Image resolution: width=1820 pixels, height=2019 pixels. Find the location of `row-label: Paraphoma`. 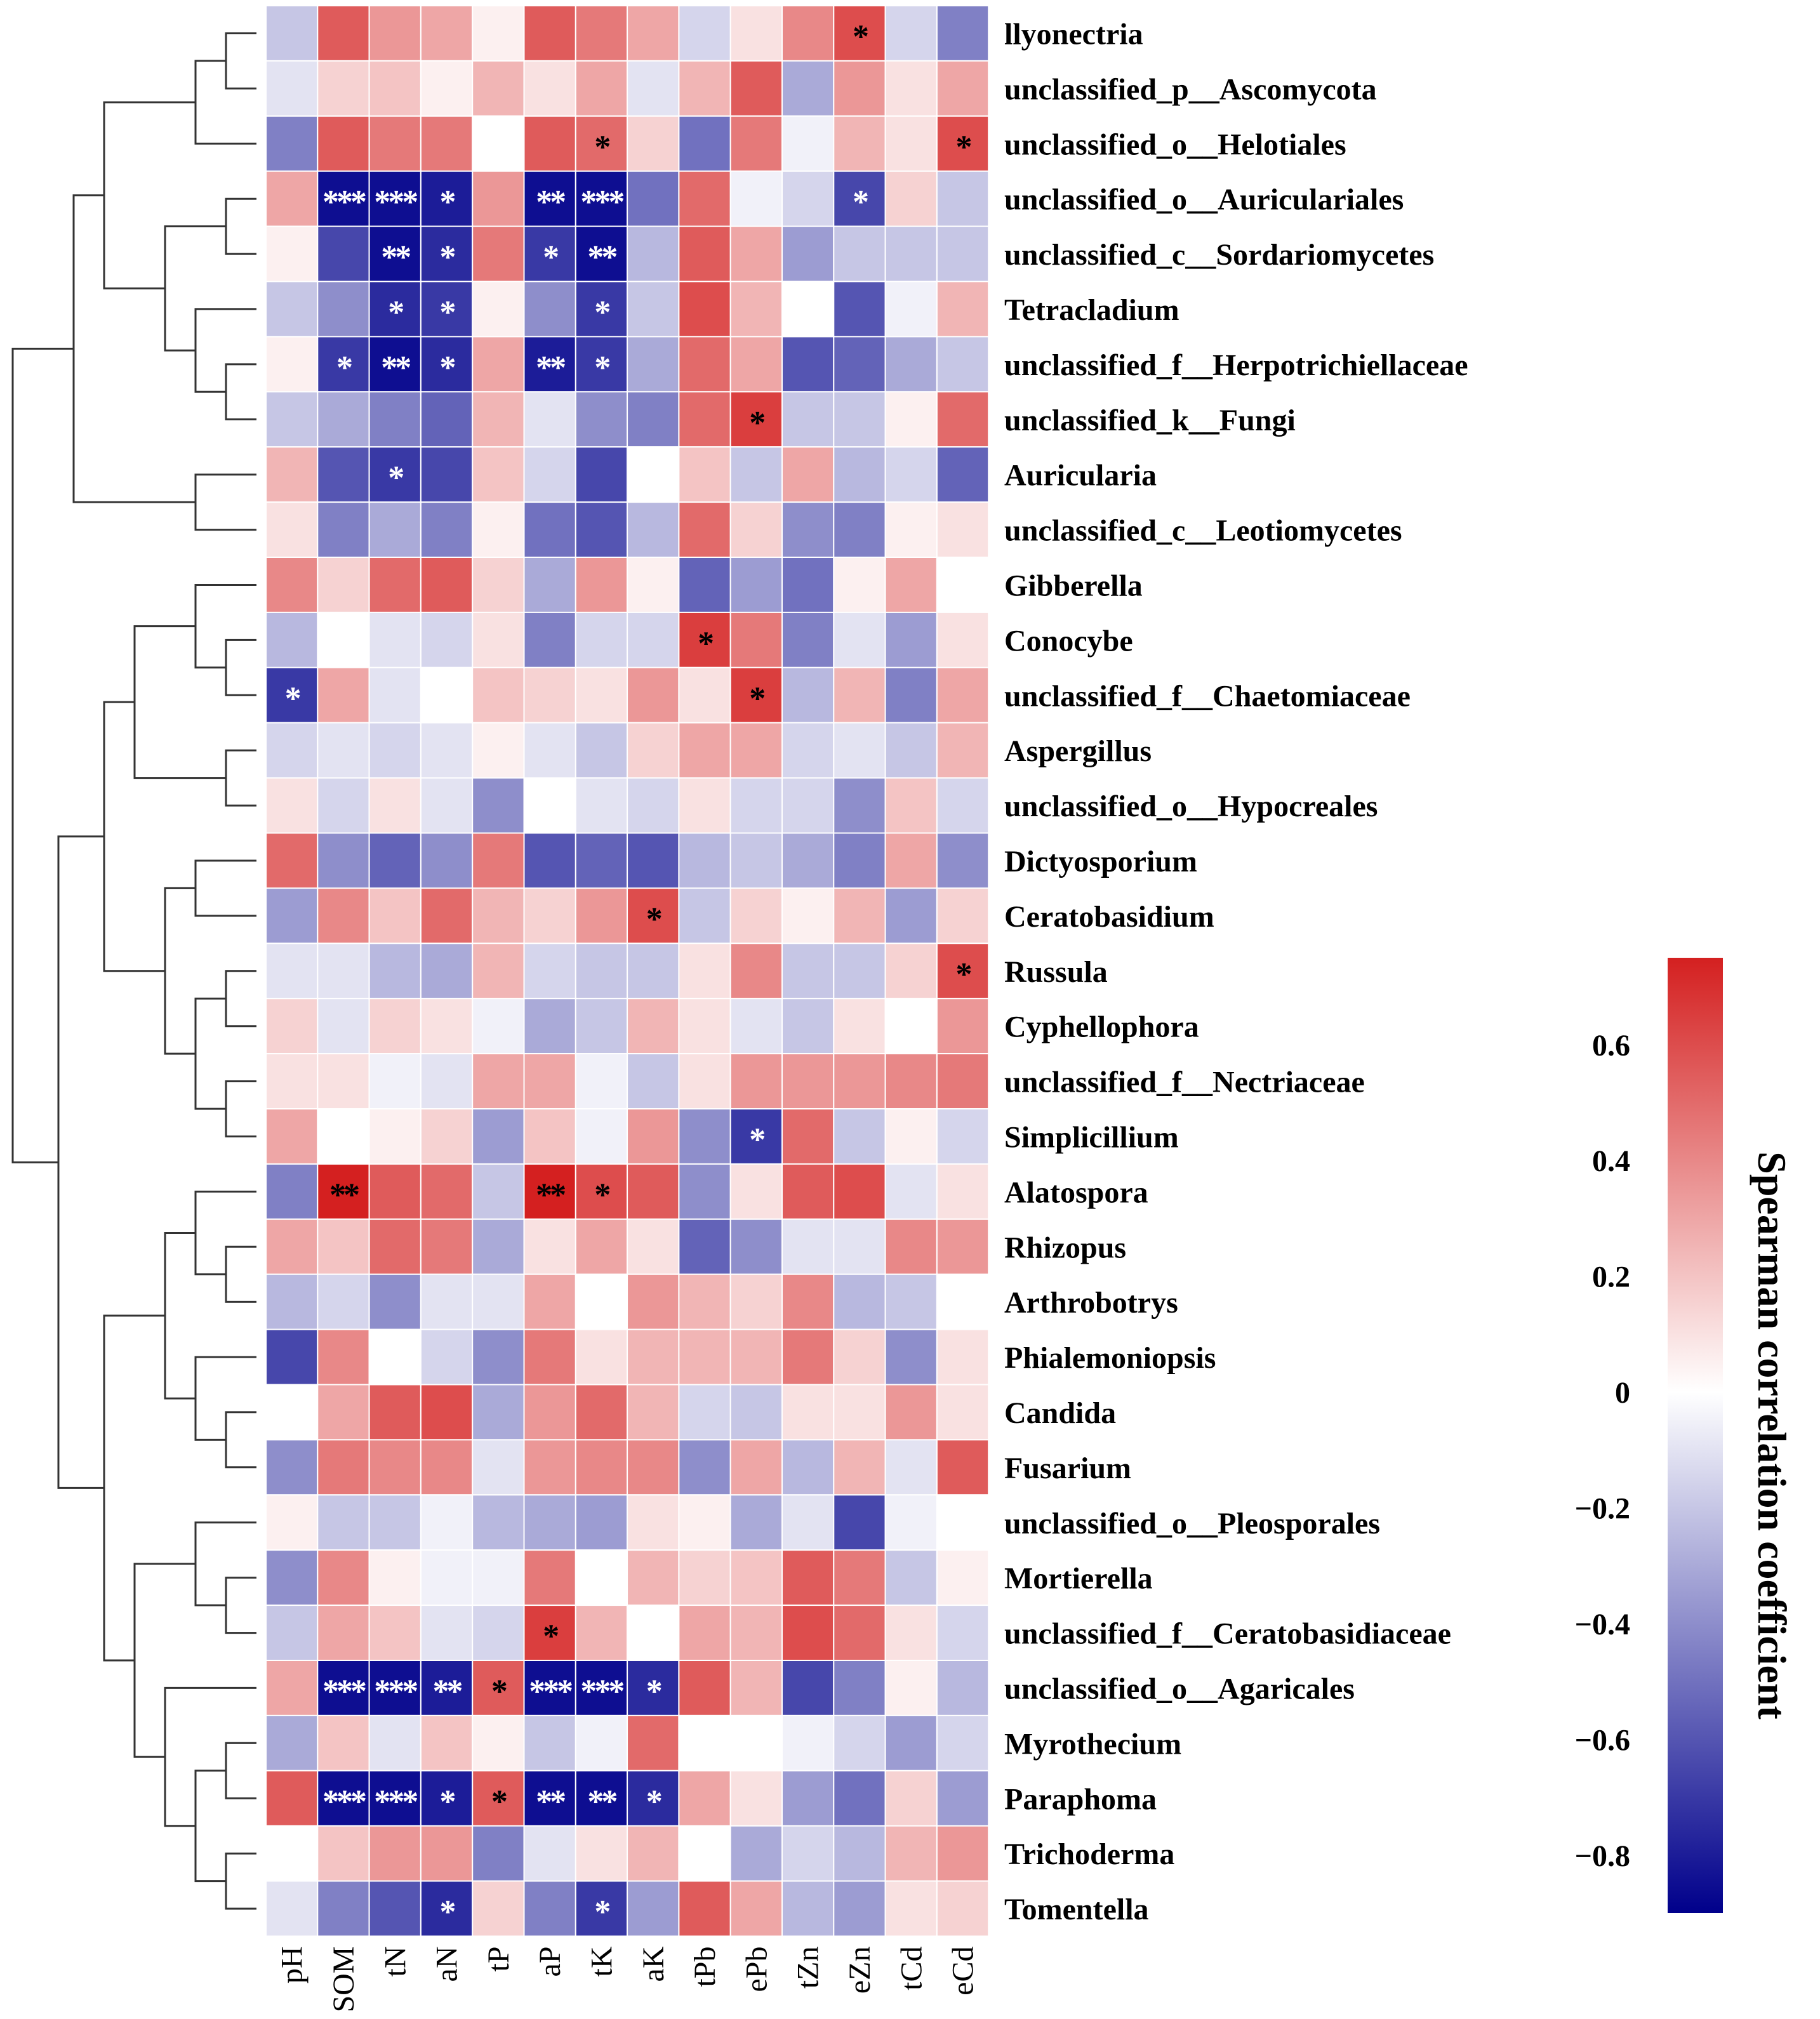

row-label: Paraphoma is located at coordinates (1080, 1799).